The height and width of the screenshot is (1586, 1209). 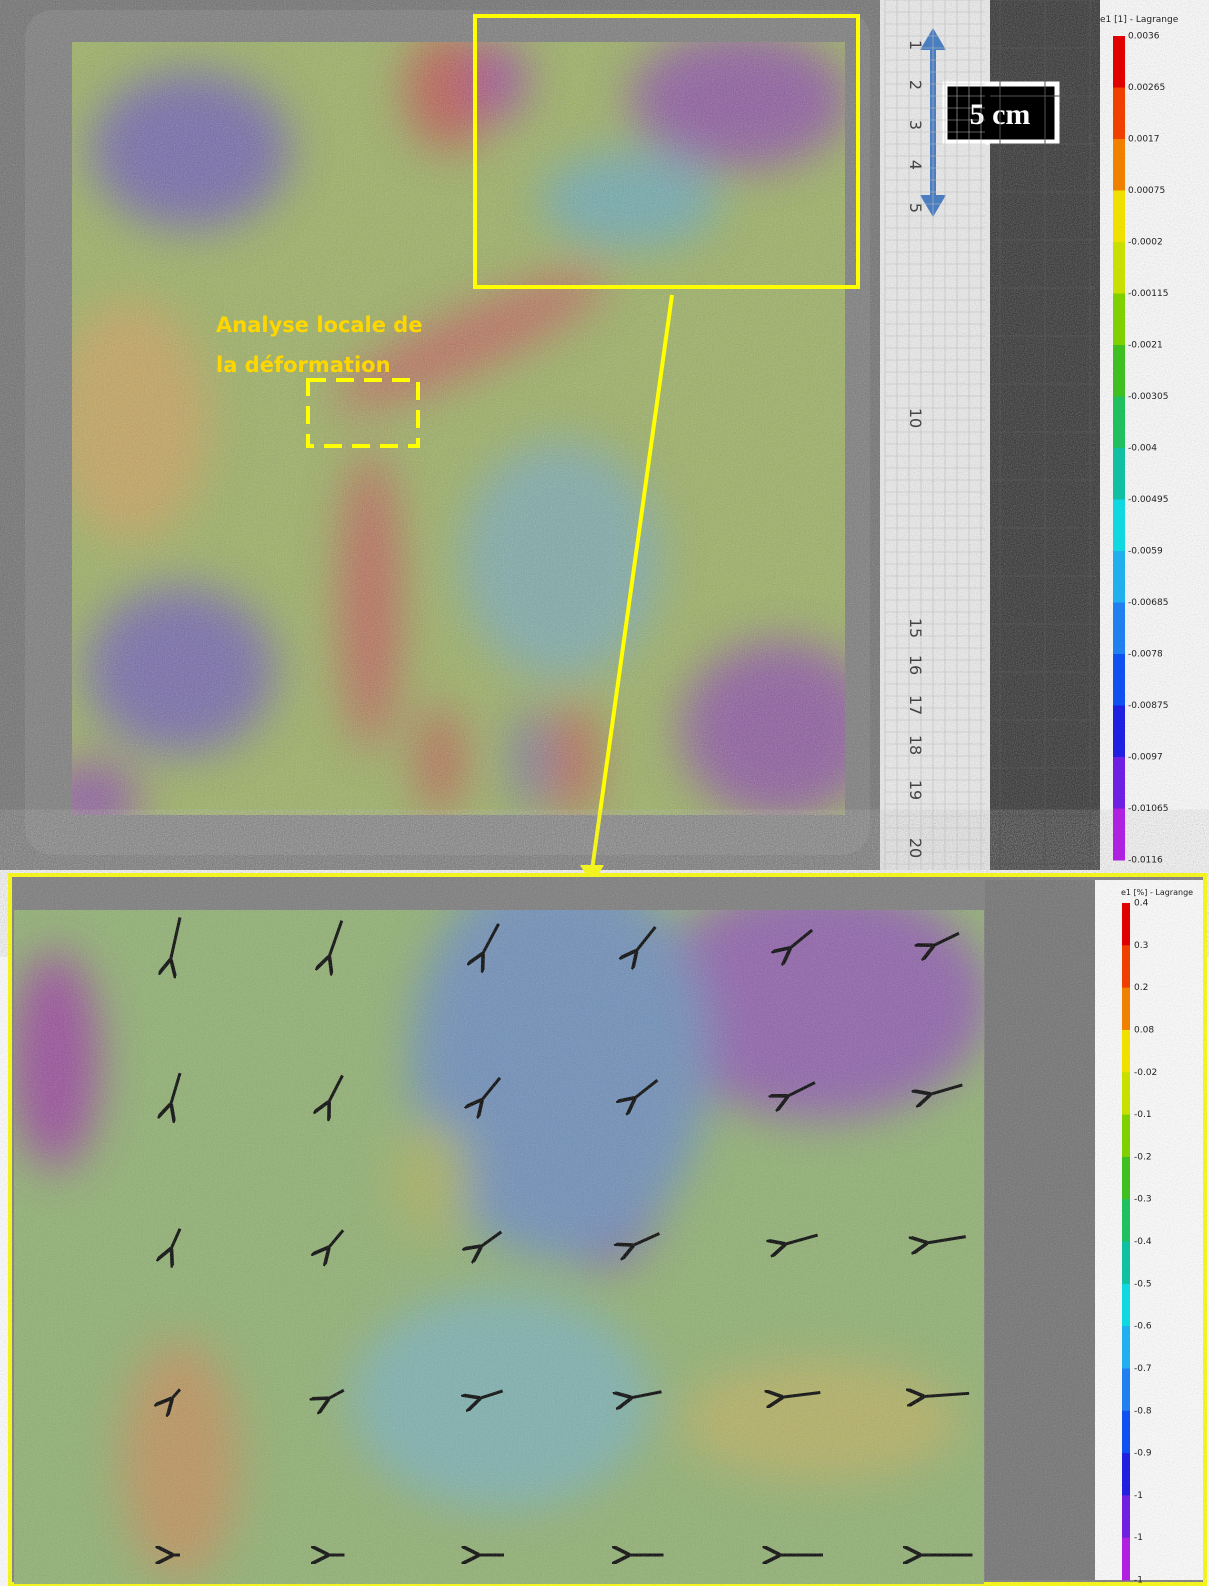 What do you see at coordinates (1145, 861) in the screenshot?
I see `colorbar-label: -0.0116` at bounding box center [1145, 861].